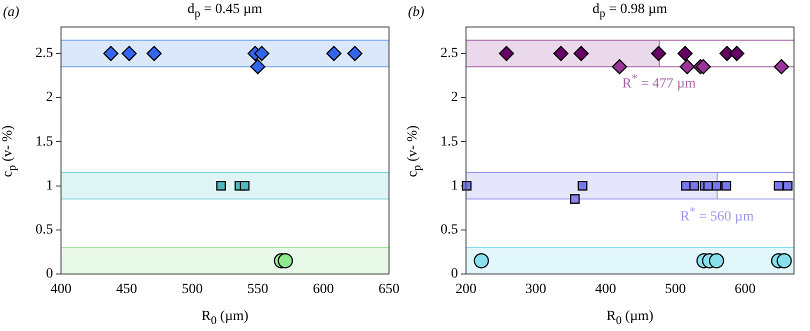 Image resolution: width=810 pixels, height=331 pixels. I want to click on x-tick-label: 200, so click(466, 290).